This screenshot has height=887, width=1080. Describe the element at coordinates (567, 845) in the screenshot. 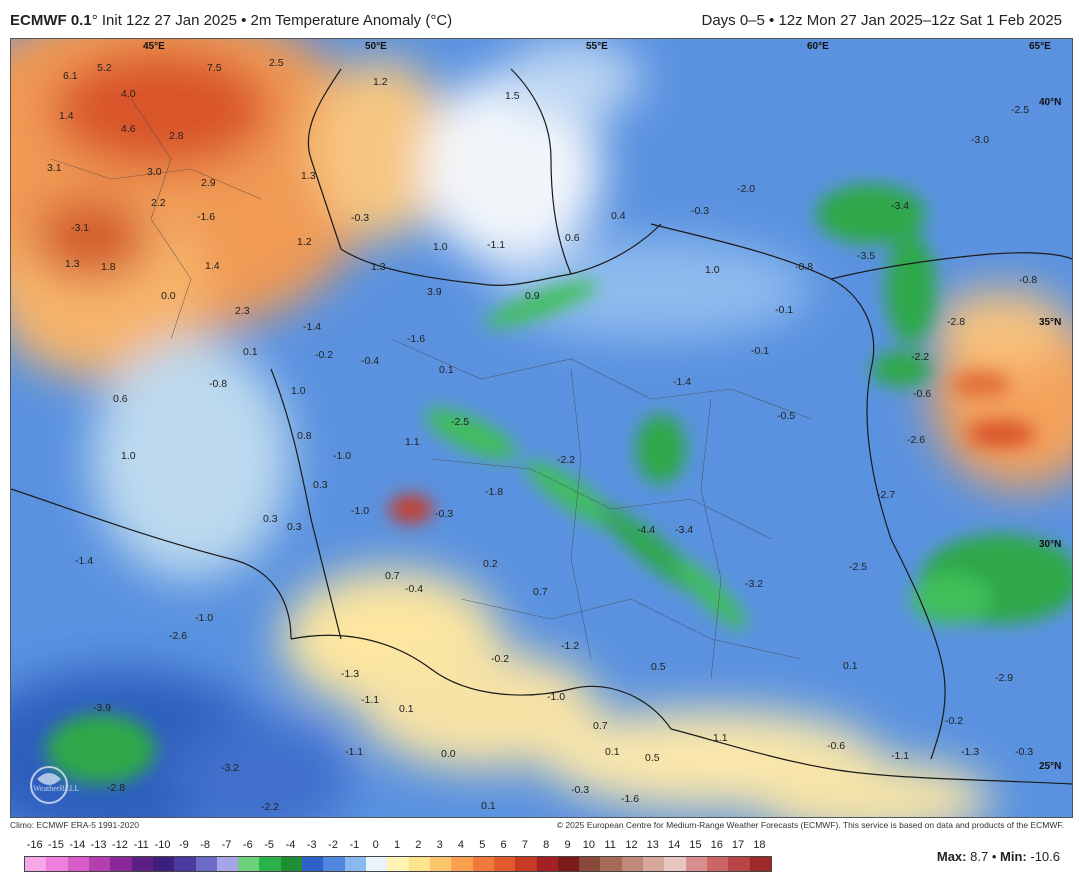

I see `scale-tick-label: 9` at that location.